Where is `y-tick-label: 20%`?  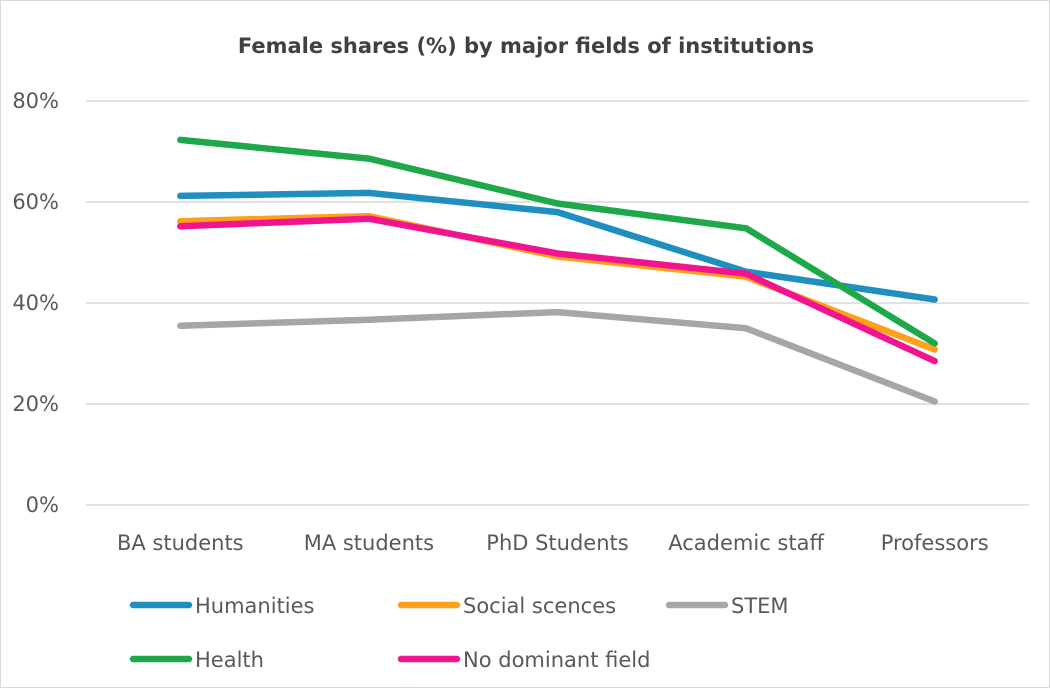
y-tick-label: 20% is located at coordinates (35, 404).